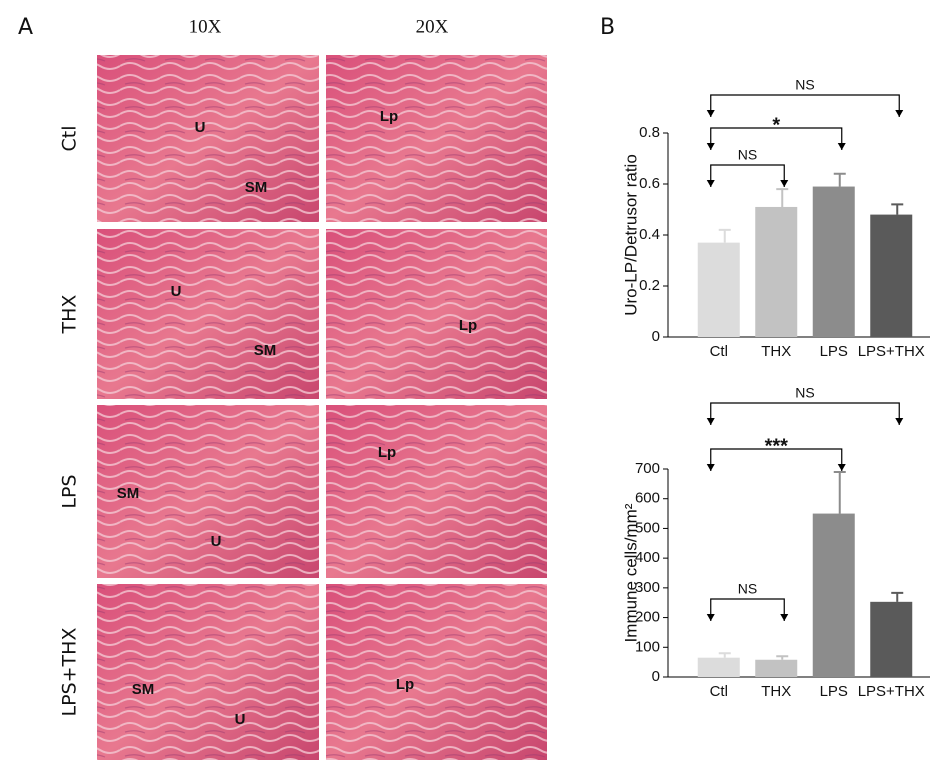 The width and height of the screenshot is (951, 773). I want to click on y-tick-label: 0.4, so click(649, 234).